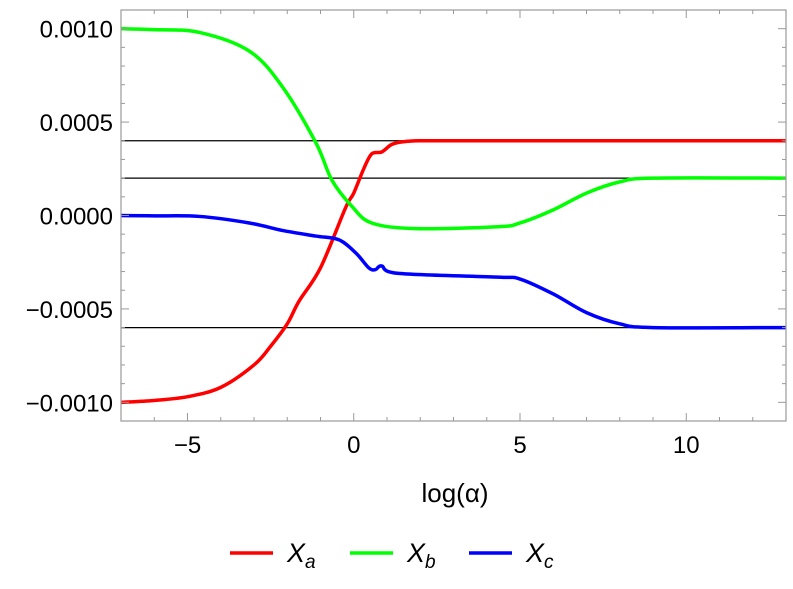 Image resolution: width=793 pixels, height=589 pixels. I want to click on y-tick-label: 0.0005, so click(76, 123).